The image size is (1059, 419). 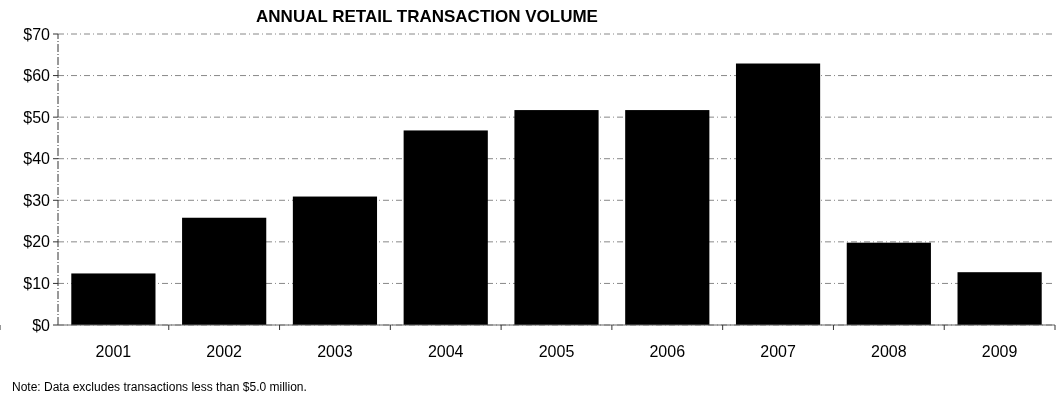 I want to click on y-tick-label: $40, so click(x=37, y=159).